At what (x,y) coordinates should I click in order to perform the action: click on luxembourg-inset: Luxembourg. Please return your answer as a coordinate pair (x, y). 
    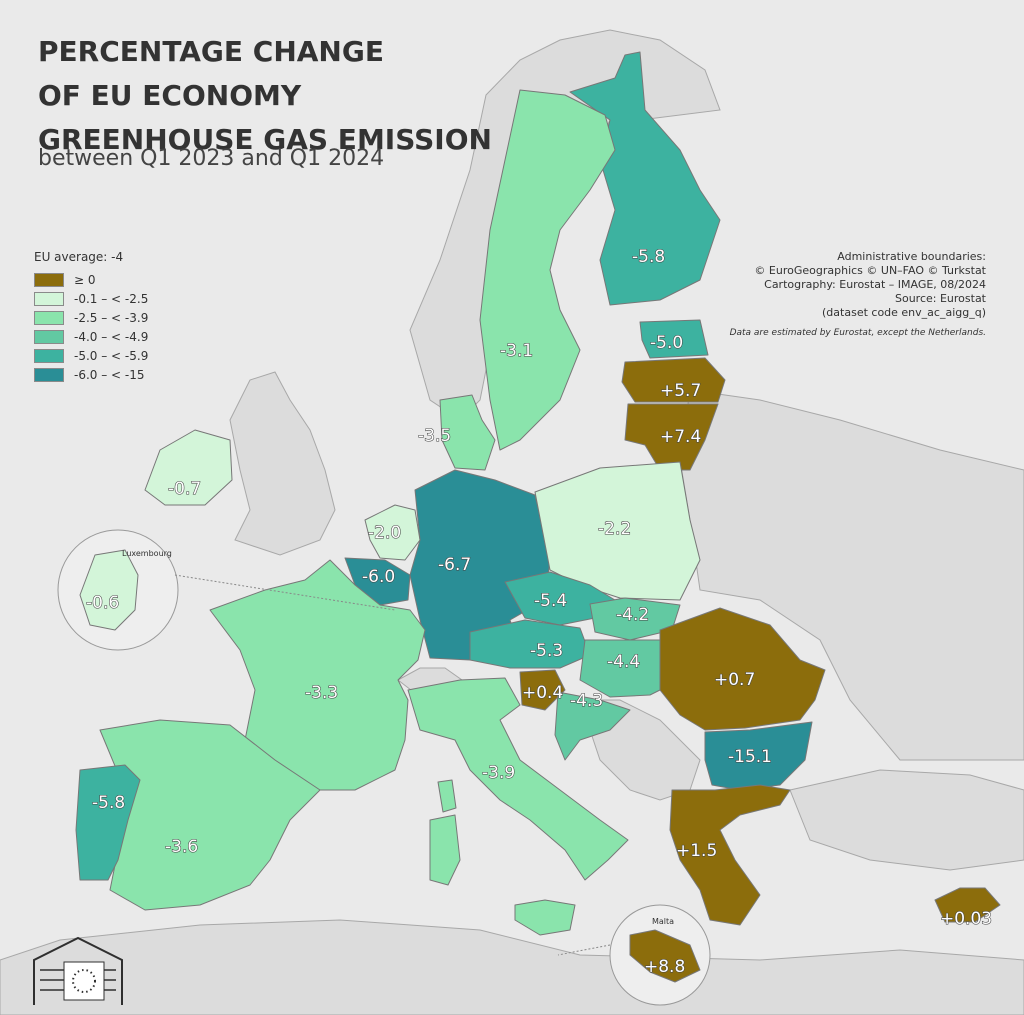
    Looking at the image, I should click on (226, 590).